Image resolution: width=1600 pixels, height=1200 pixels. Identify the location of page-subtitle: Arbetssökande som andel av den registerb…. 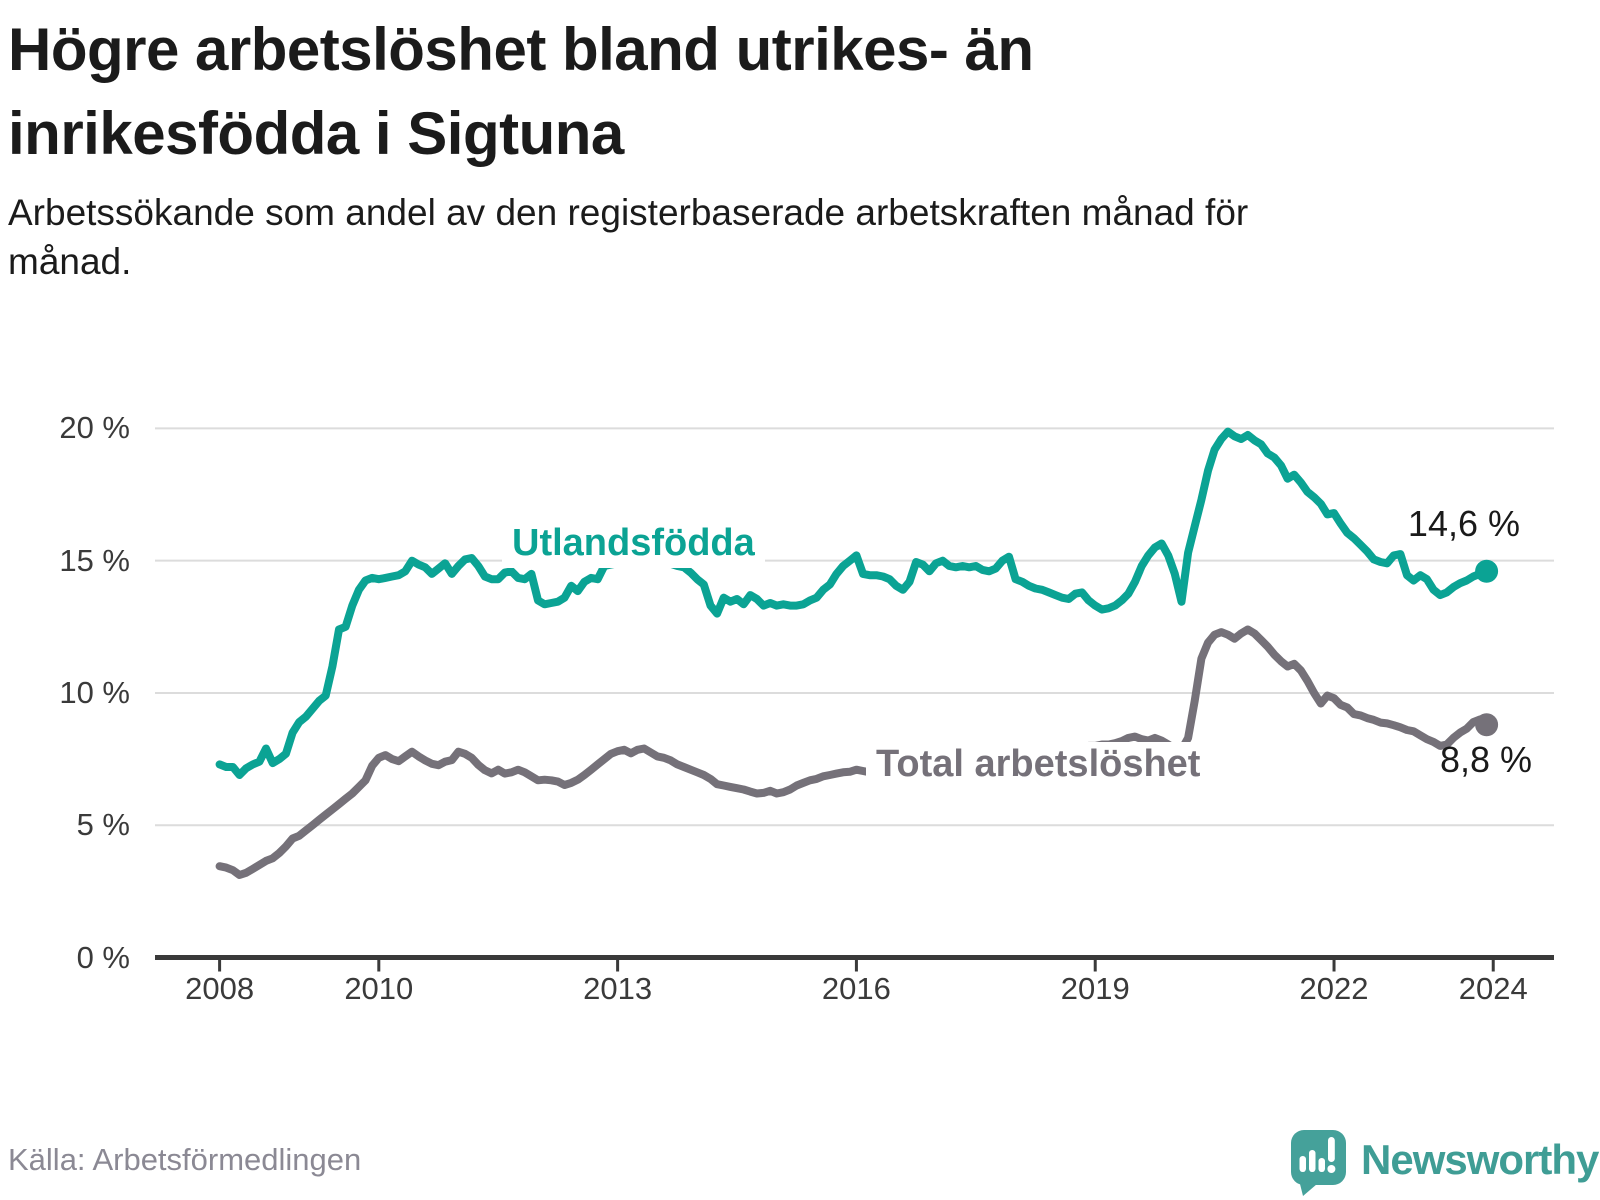
(628, 237).